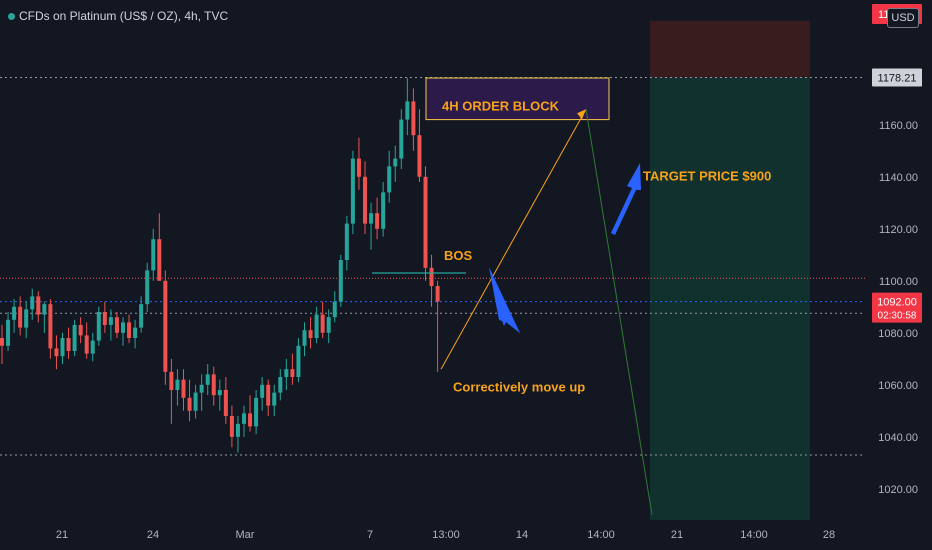  Describe the element at coordinates (445, 535) in the screenshot. I see `time-axis: 21 24 Mar 7 13:00 14 14:00 21 14:00 28` at that location.